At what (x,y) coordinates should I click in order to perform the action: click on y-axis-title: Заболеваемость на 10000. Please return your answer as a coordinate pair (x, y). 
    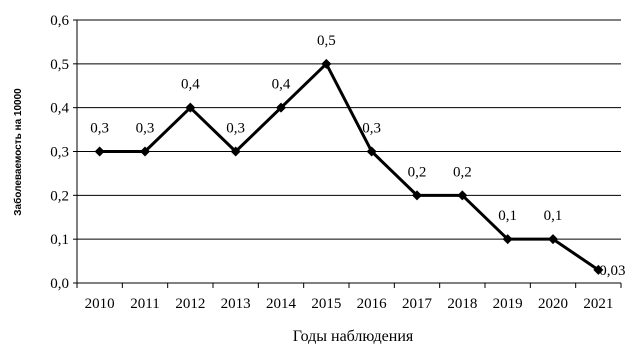
    Looking at the image, I should click on (18, 152).